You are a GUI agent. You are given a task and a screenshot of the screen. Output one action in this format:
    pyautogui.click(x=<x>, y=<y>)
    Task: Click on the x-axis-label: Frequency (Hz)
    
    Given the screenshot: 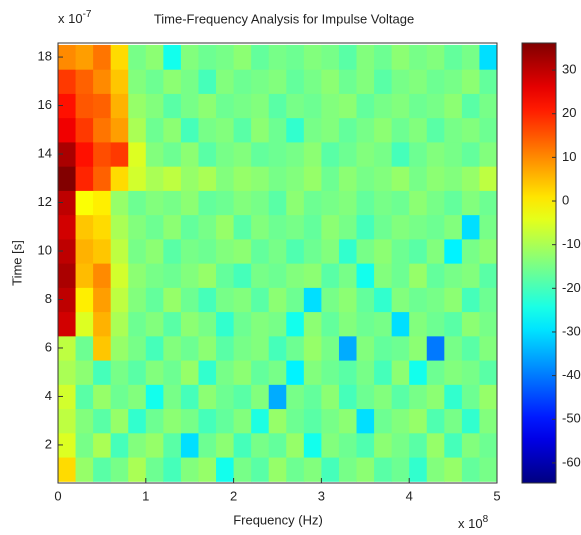 What is the action you would take?
    pyautogui.click(x=278, y=519)
    